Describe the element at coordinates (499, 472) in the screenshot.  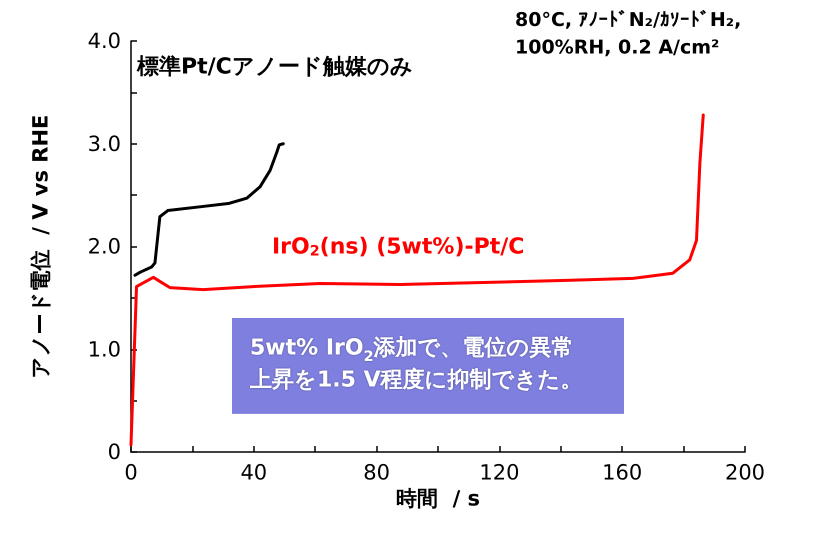
I see `x-tick-label: 120` at that location.